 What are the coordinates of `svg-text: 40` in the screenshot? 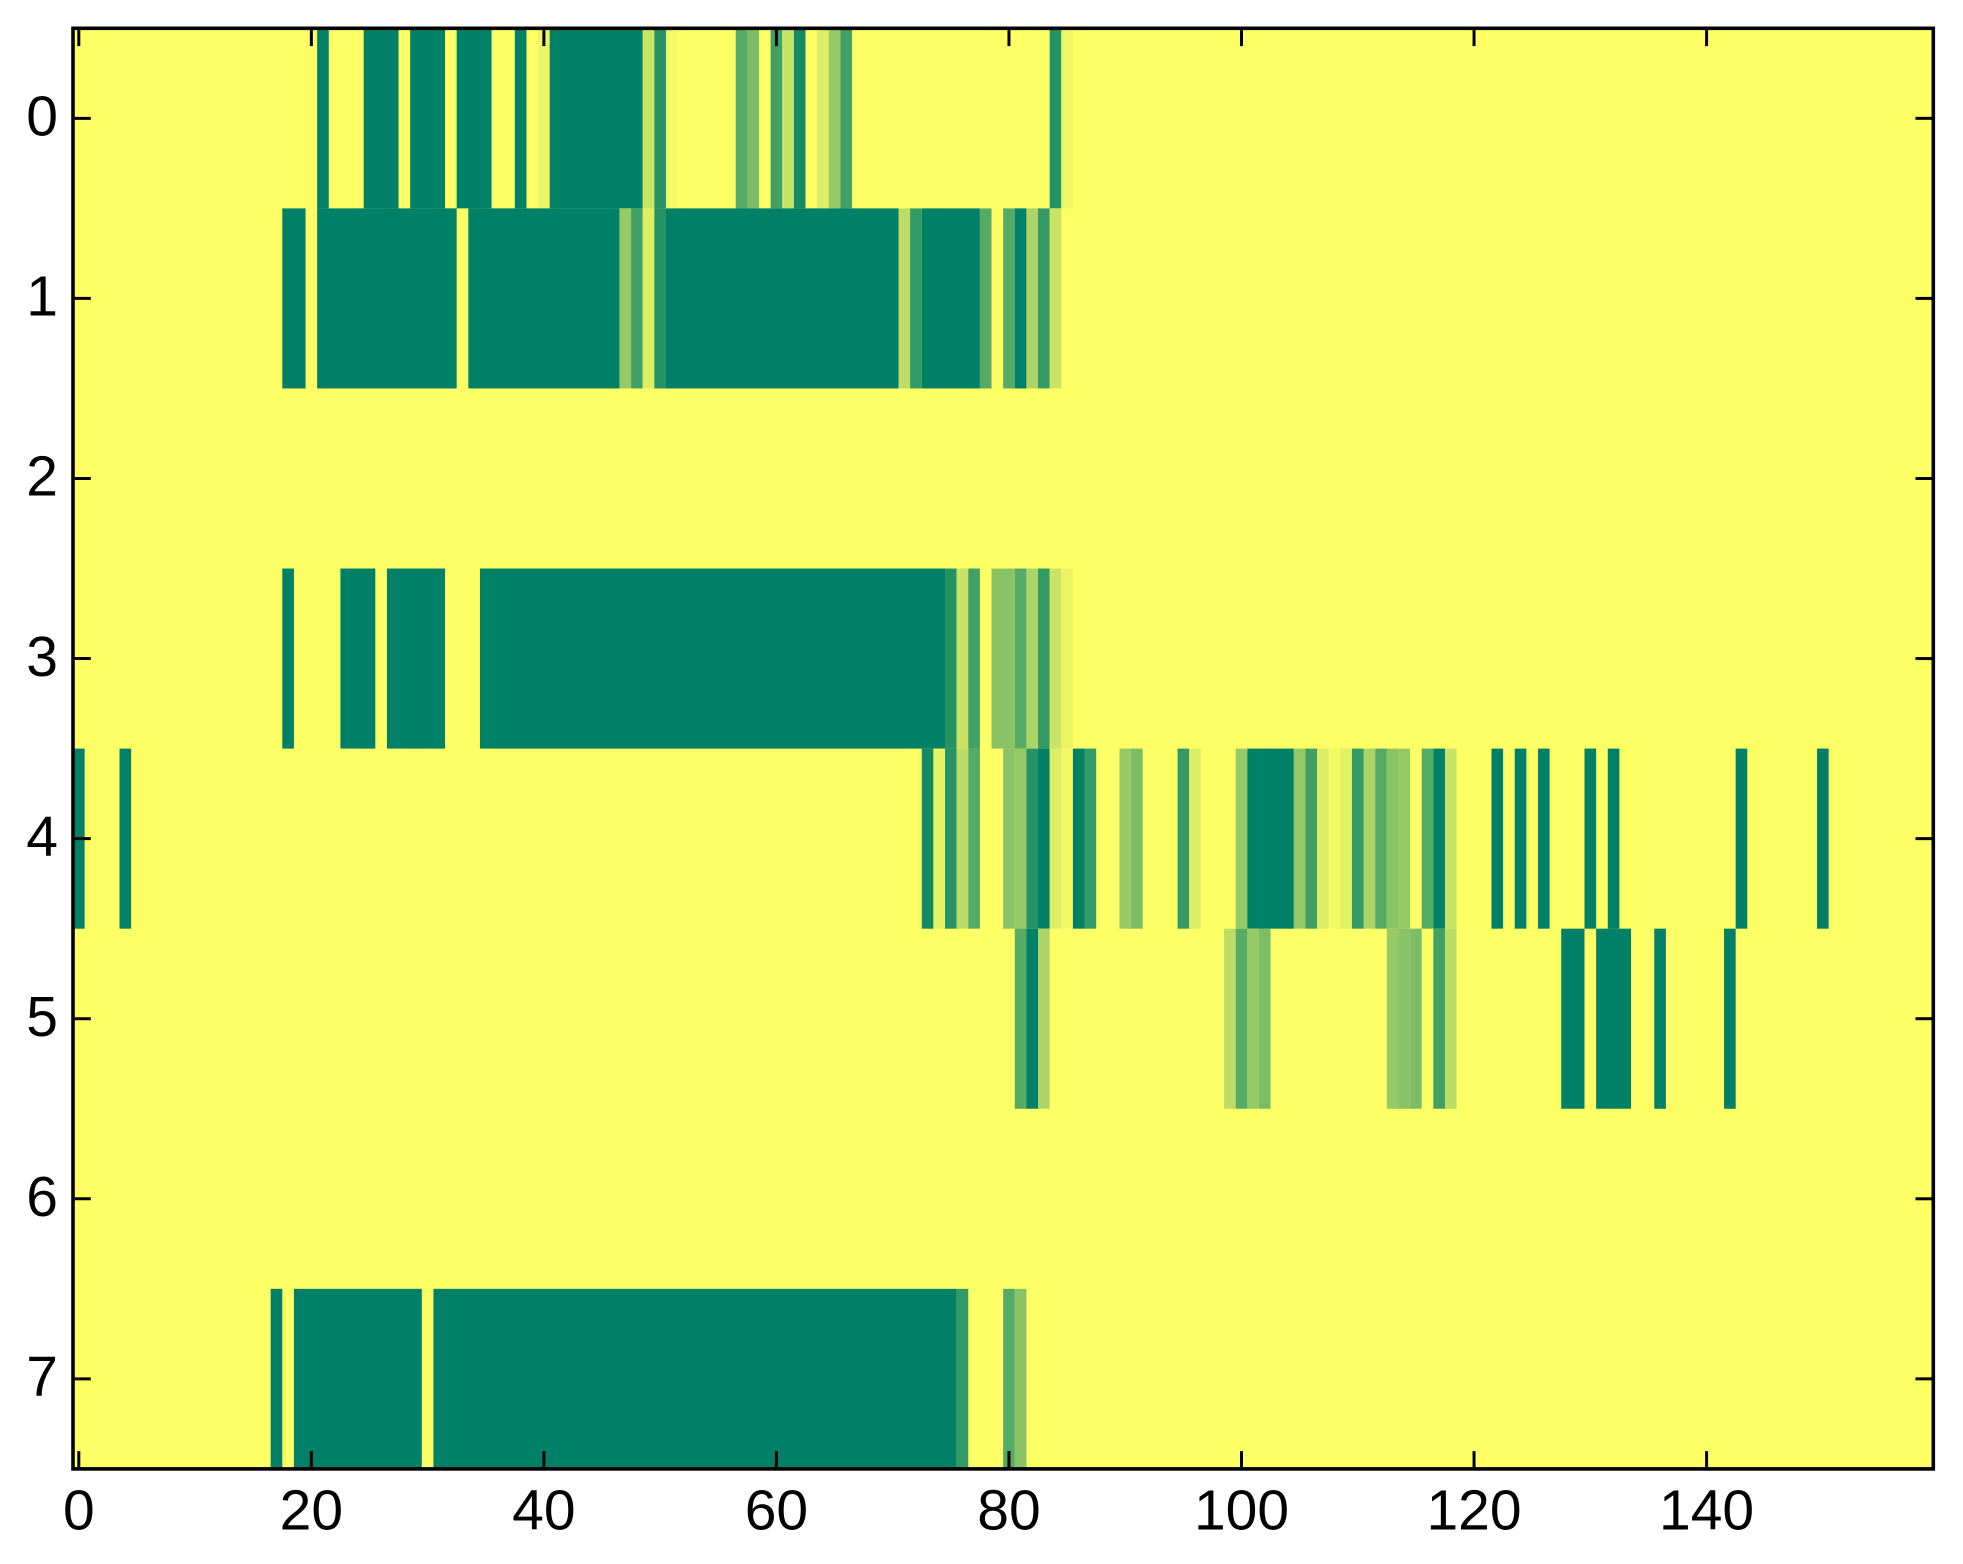 It's located at (543, 1511).